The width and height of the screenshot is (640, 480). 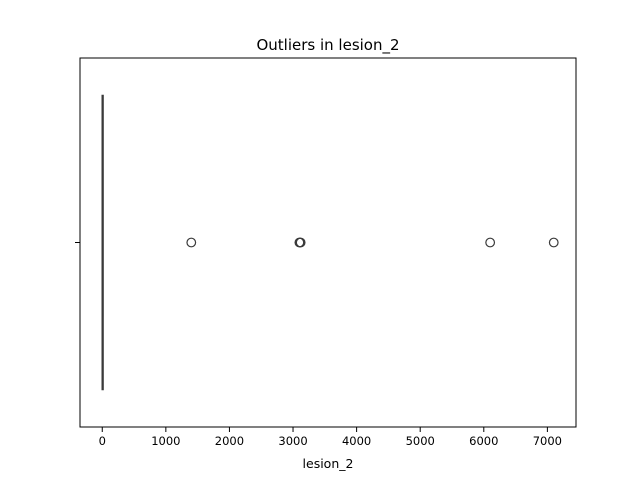 What do you see at coordinates (420, 441) in the screenshot?
I see `x-tick-label: 5000` at bounding box center [420, 441].